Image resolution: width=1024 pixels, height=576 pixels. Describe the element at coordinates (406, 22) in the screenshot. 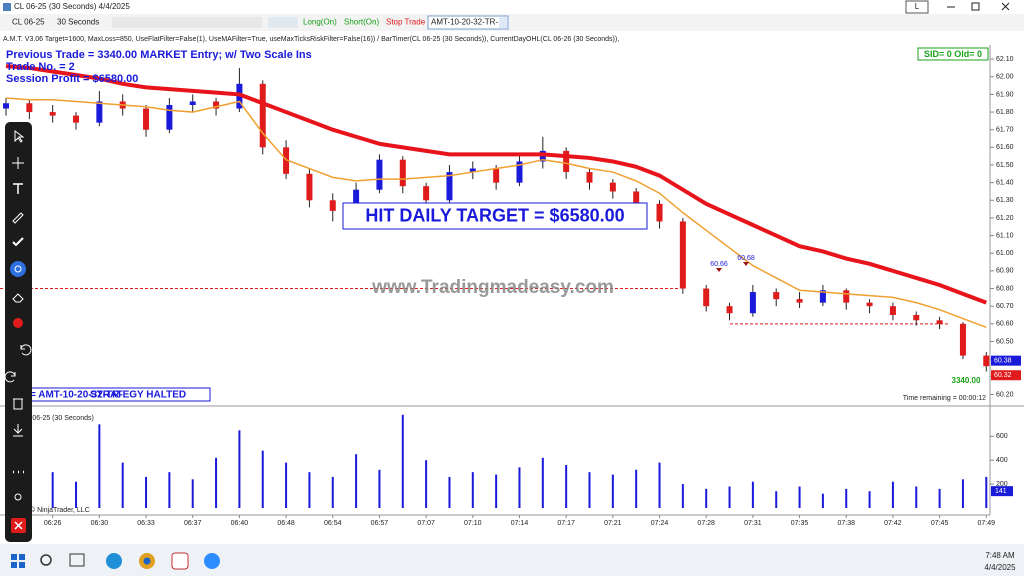

I see `stop-button: Stop Trade` at that location.